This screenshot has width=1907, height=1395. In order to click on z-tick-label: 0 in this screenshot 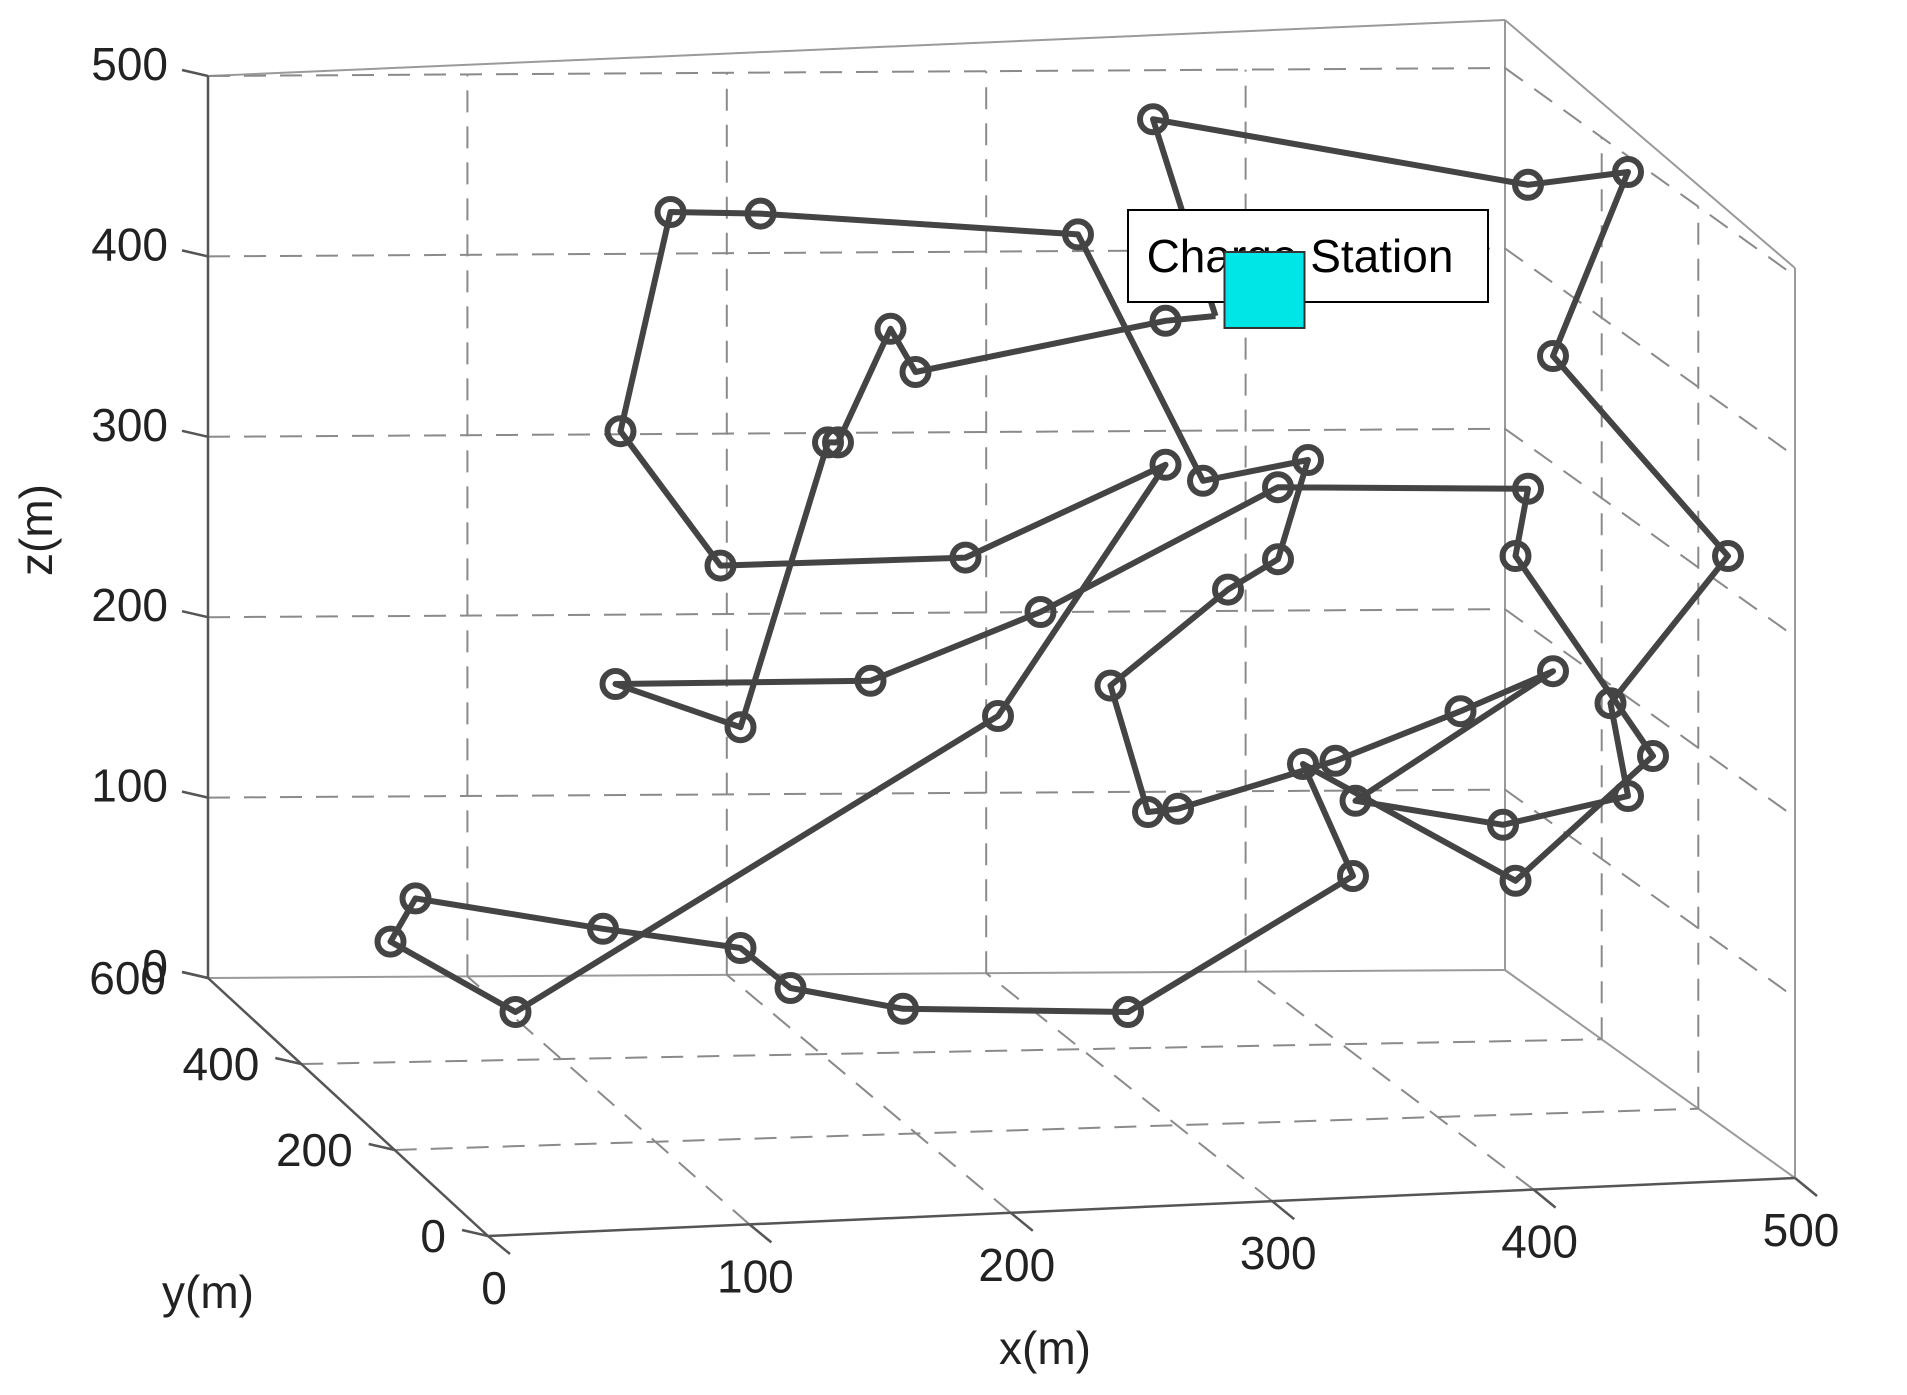, I will do `click(155, 966)`.